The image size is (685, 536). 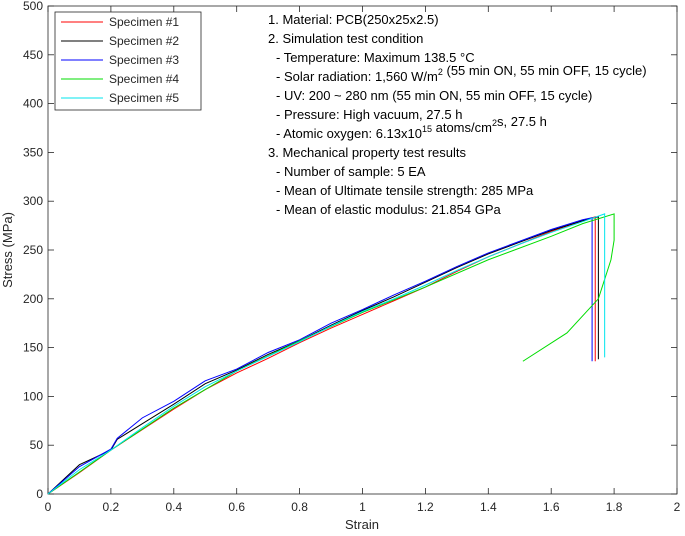 I want to click on annotation-text: atoms/cm, so click(x=462, y=127).